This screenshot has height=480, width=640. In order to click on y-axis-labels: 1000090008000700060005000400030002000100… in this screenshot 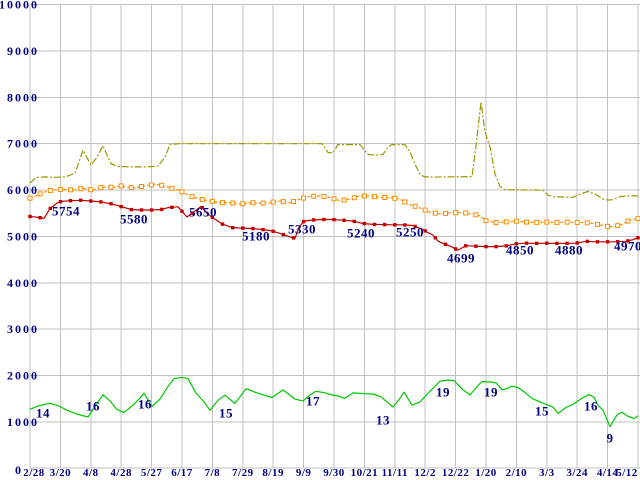, I will do `click(19, 238)`.